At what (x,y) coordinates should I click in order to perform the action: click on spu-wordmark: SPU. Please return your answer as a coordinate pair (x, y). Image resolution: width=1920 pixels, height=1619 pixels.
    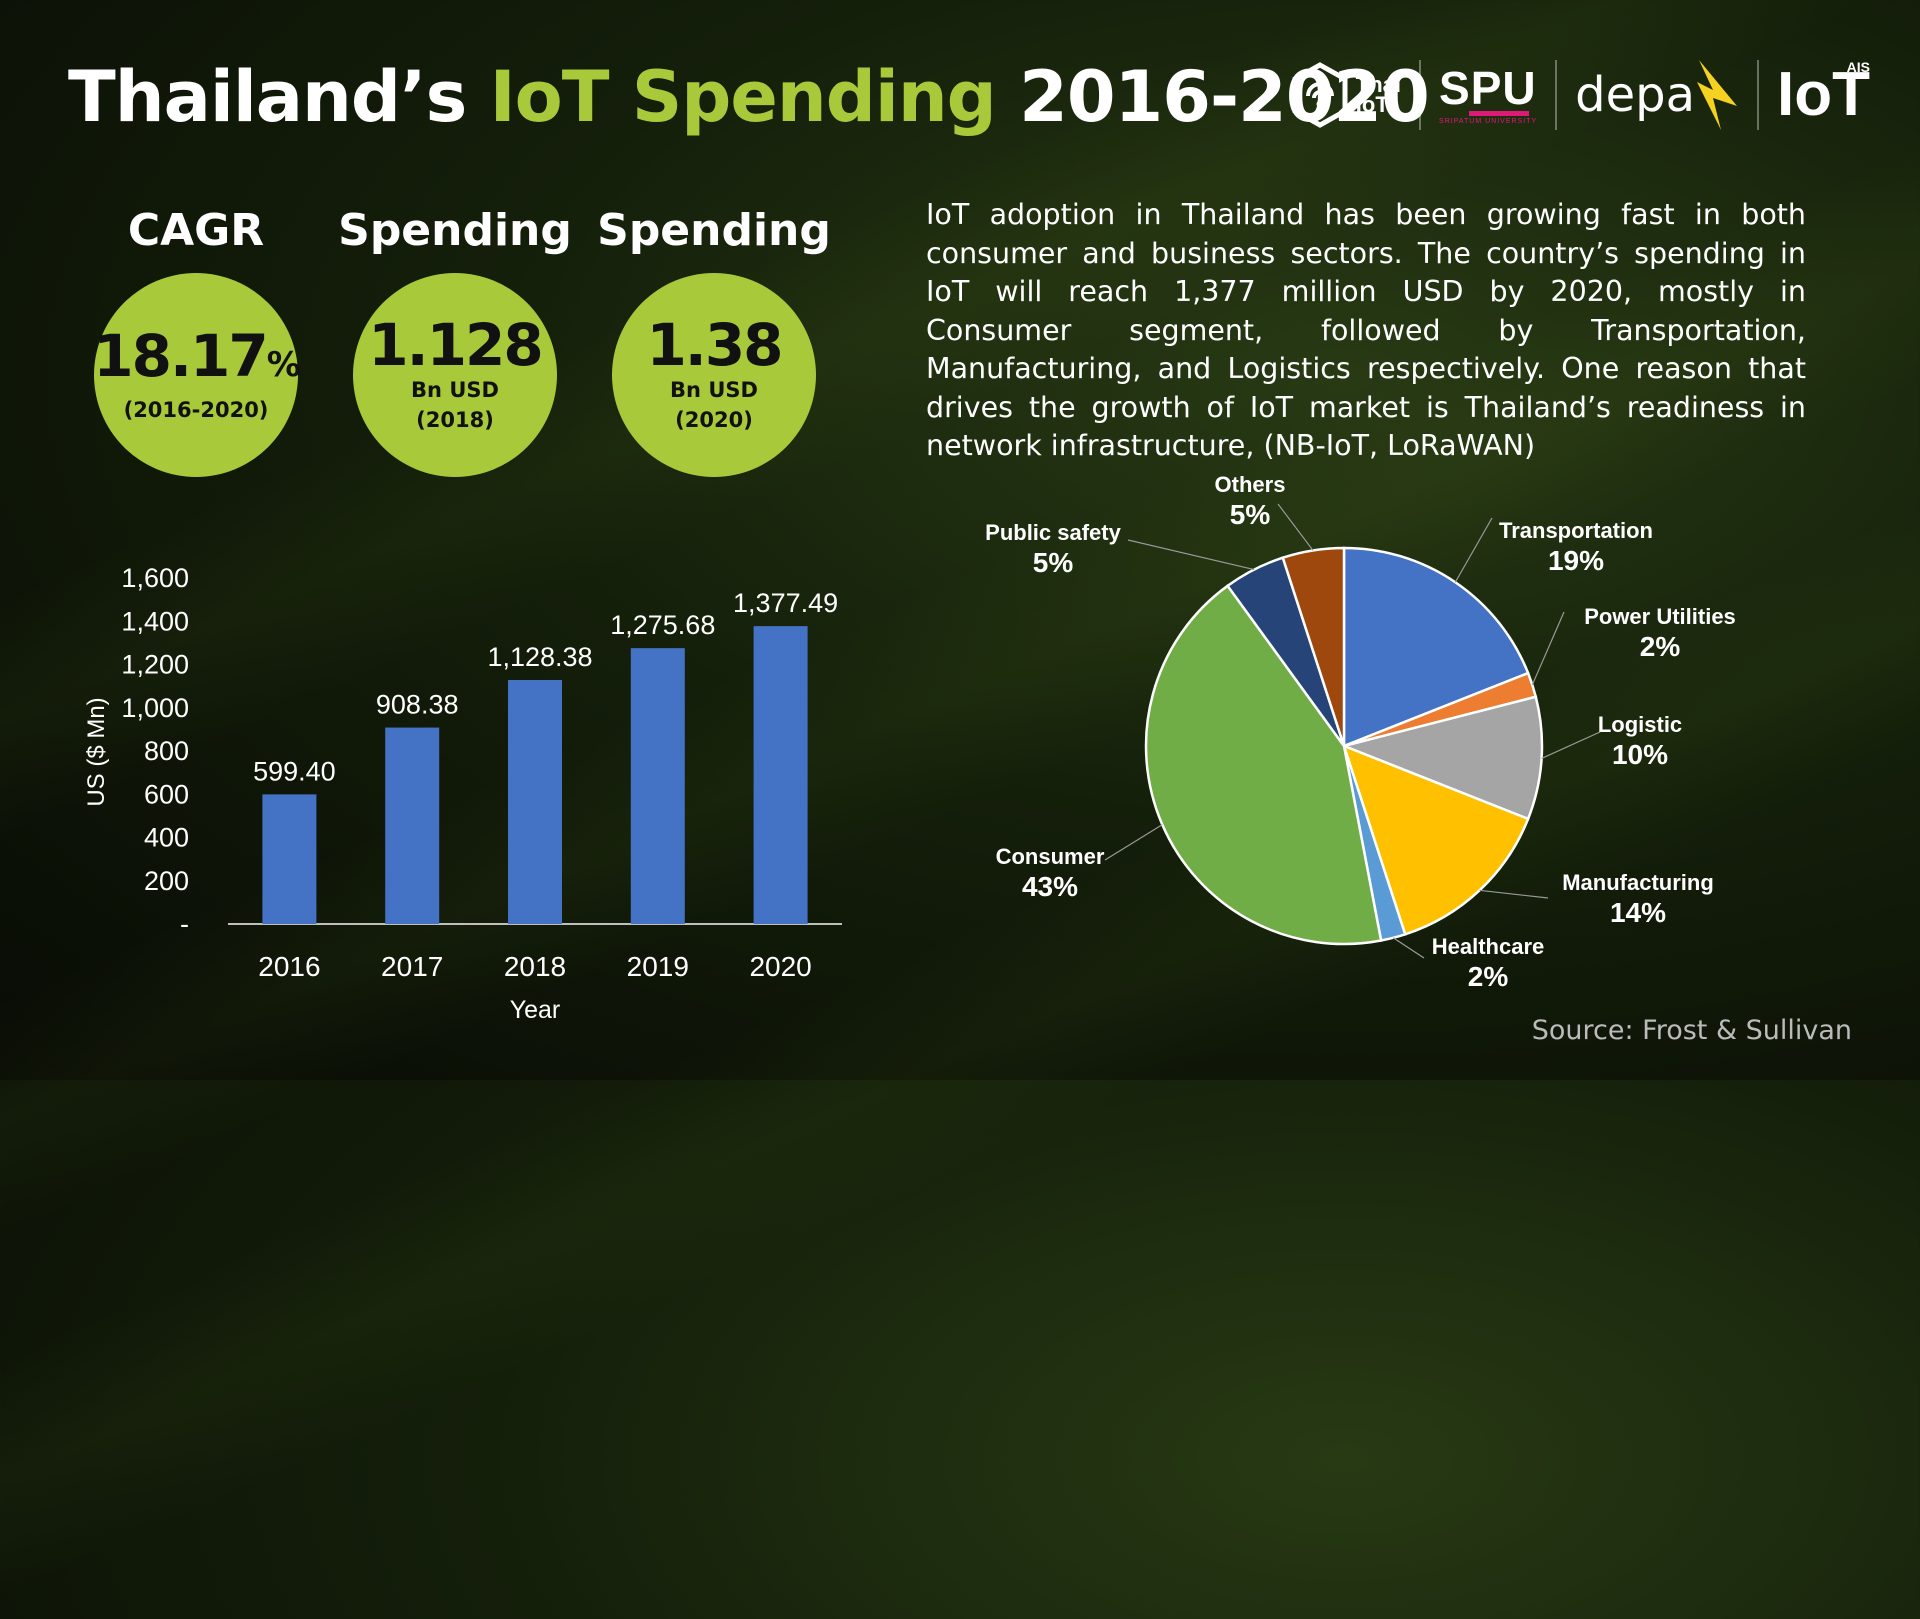
    Looking at the image, I should click on (1488, 88).